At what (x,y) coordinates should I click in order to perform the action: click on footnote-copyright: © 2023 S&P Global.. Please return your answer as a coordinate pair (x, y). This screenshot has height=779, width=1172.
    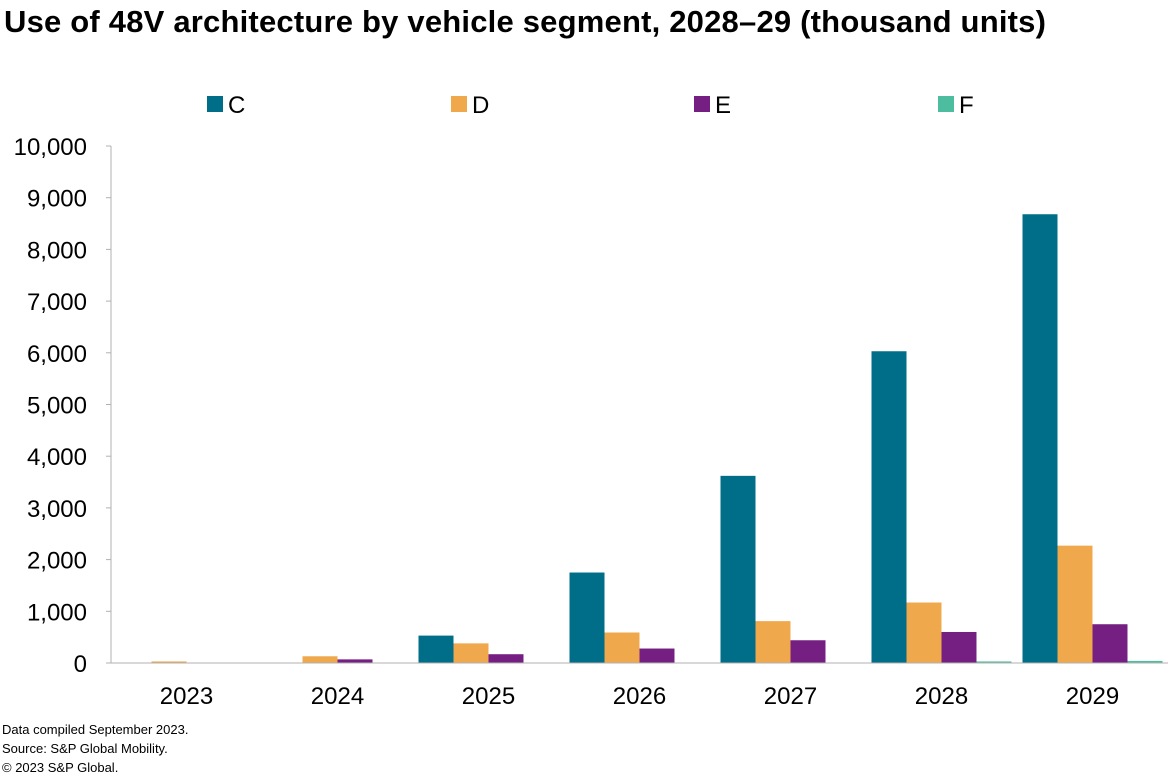
    Looking at the image, I should click on (60, 767).